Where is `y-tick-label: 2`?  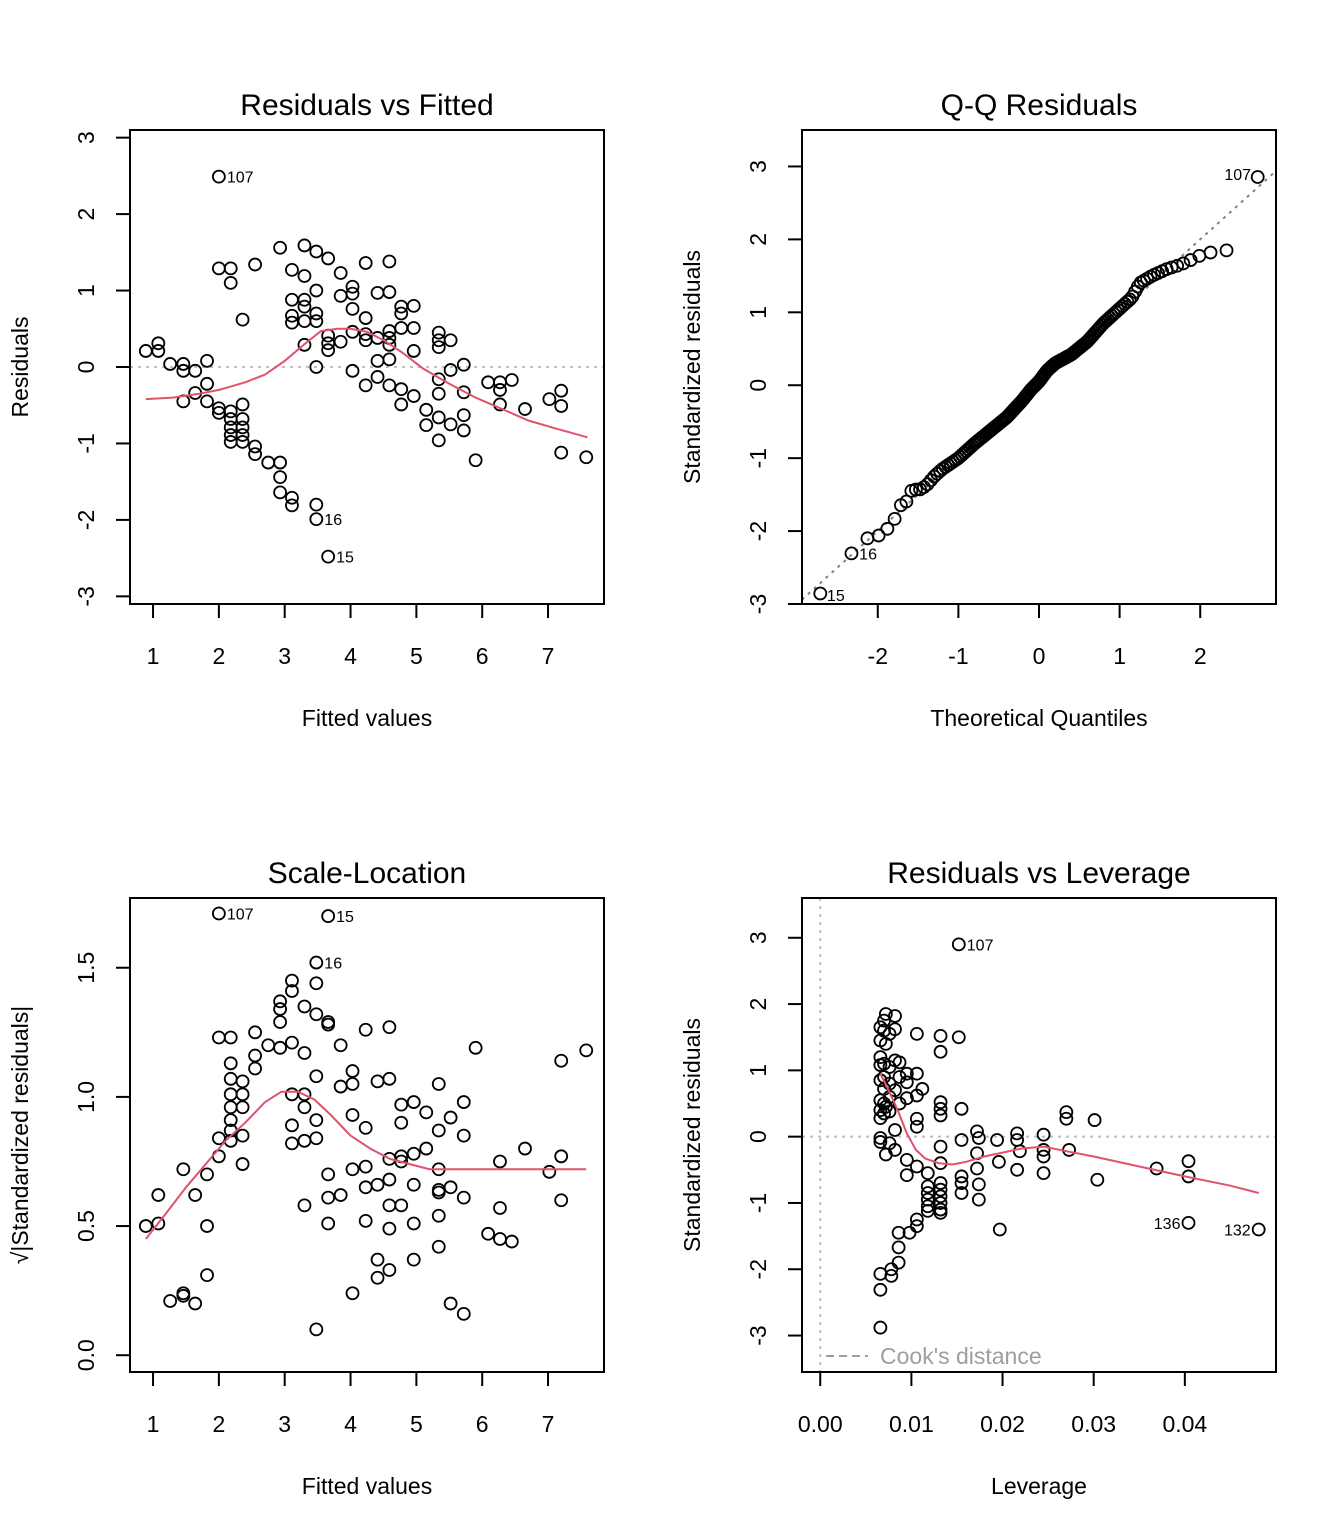 y-tick-label: 2 is located at coordinates (758, 1004).